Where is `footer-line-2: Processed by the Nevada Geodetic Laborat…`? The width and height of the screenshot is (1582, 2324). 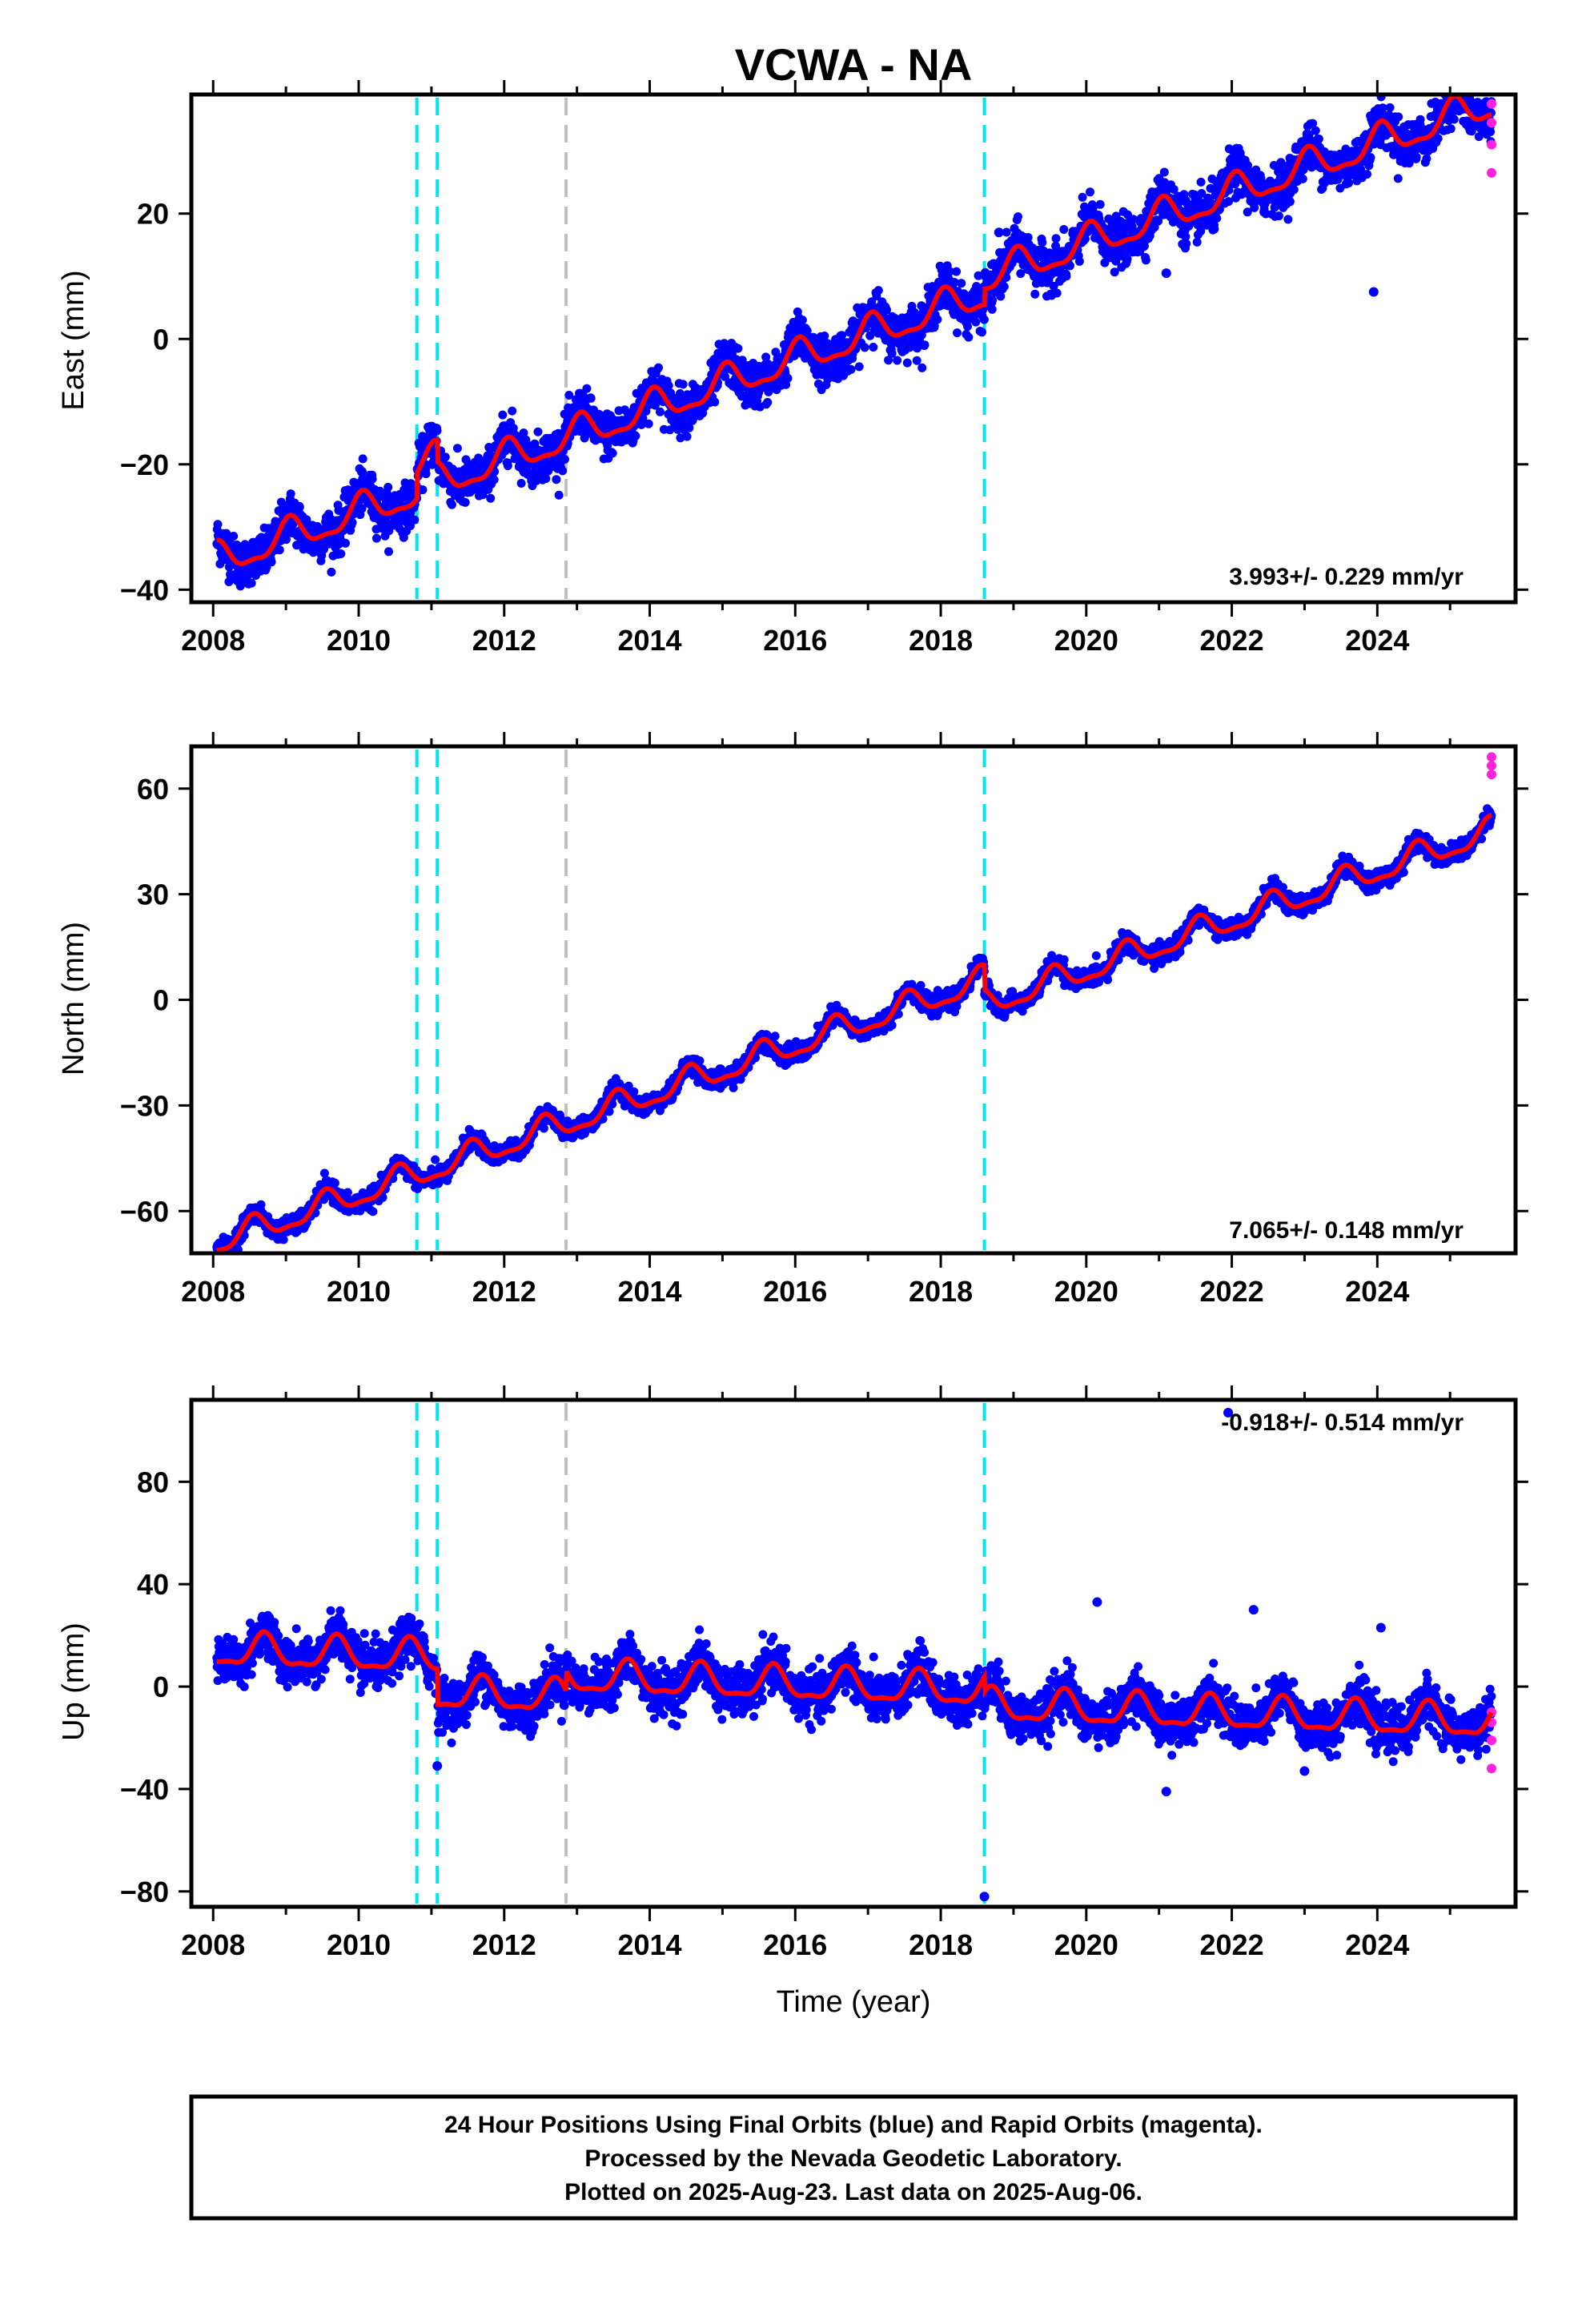
footer-line-2: Processed by the Nevada Geodetic Laborat… is located at coordinates (853, 2158).